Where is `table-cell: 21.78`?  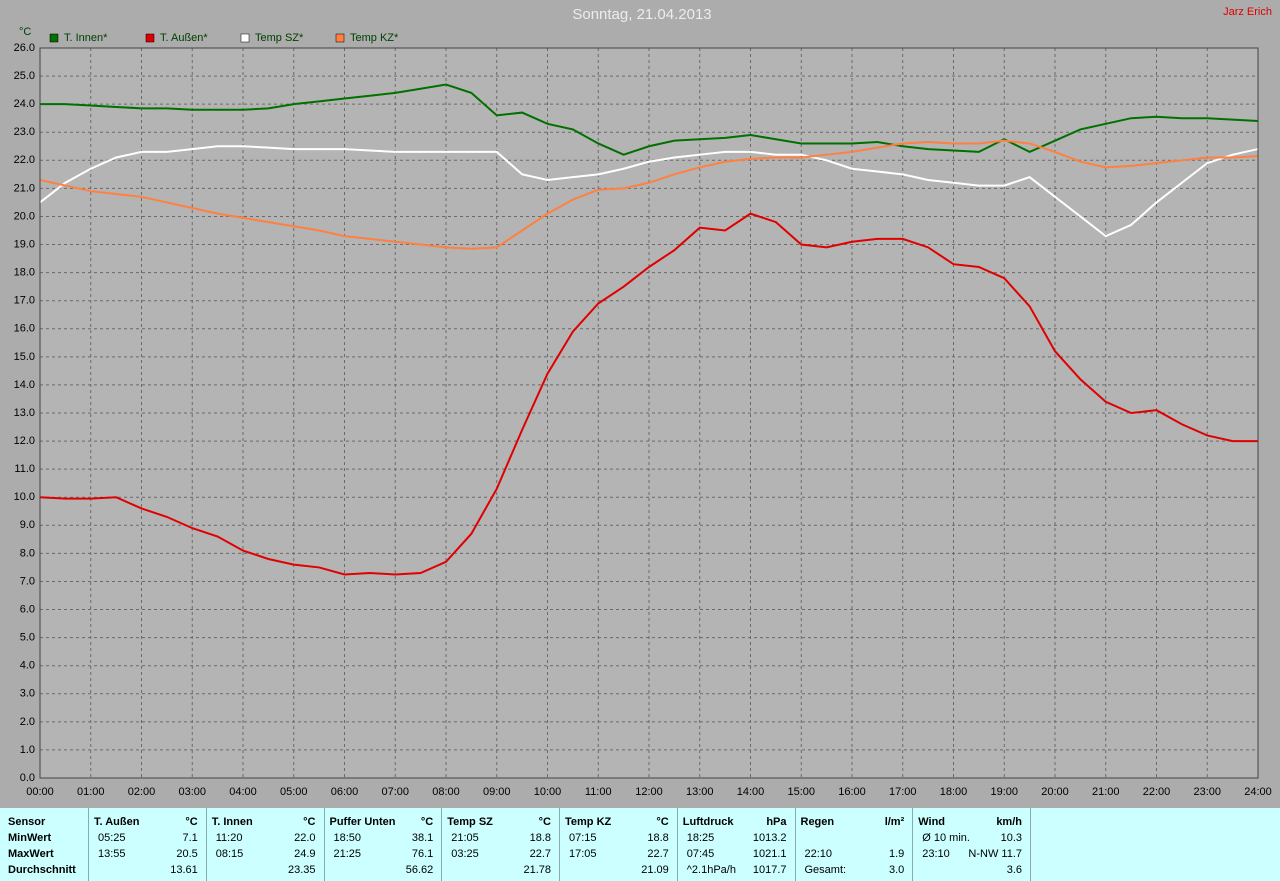
table-cell: 21.78 is located at coordinates (537, 870).